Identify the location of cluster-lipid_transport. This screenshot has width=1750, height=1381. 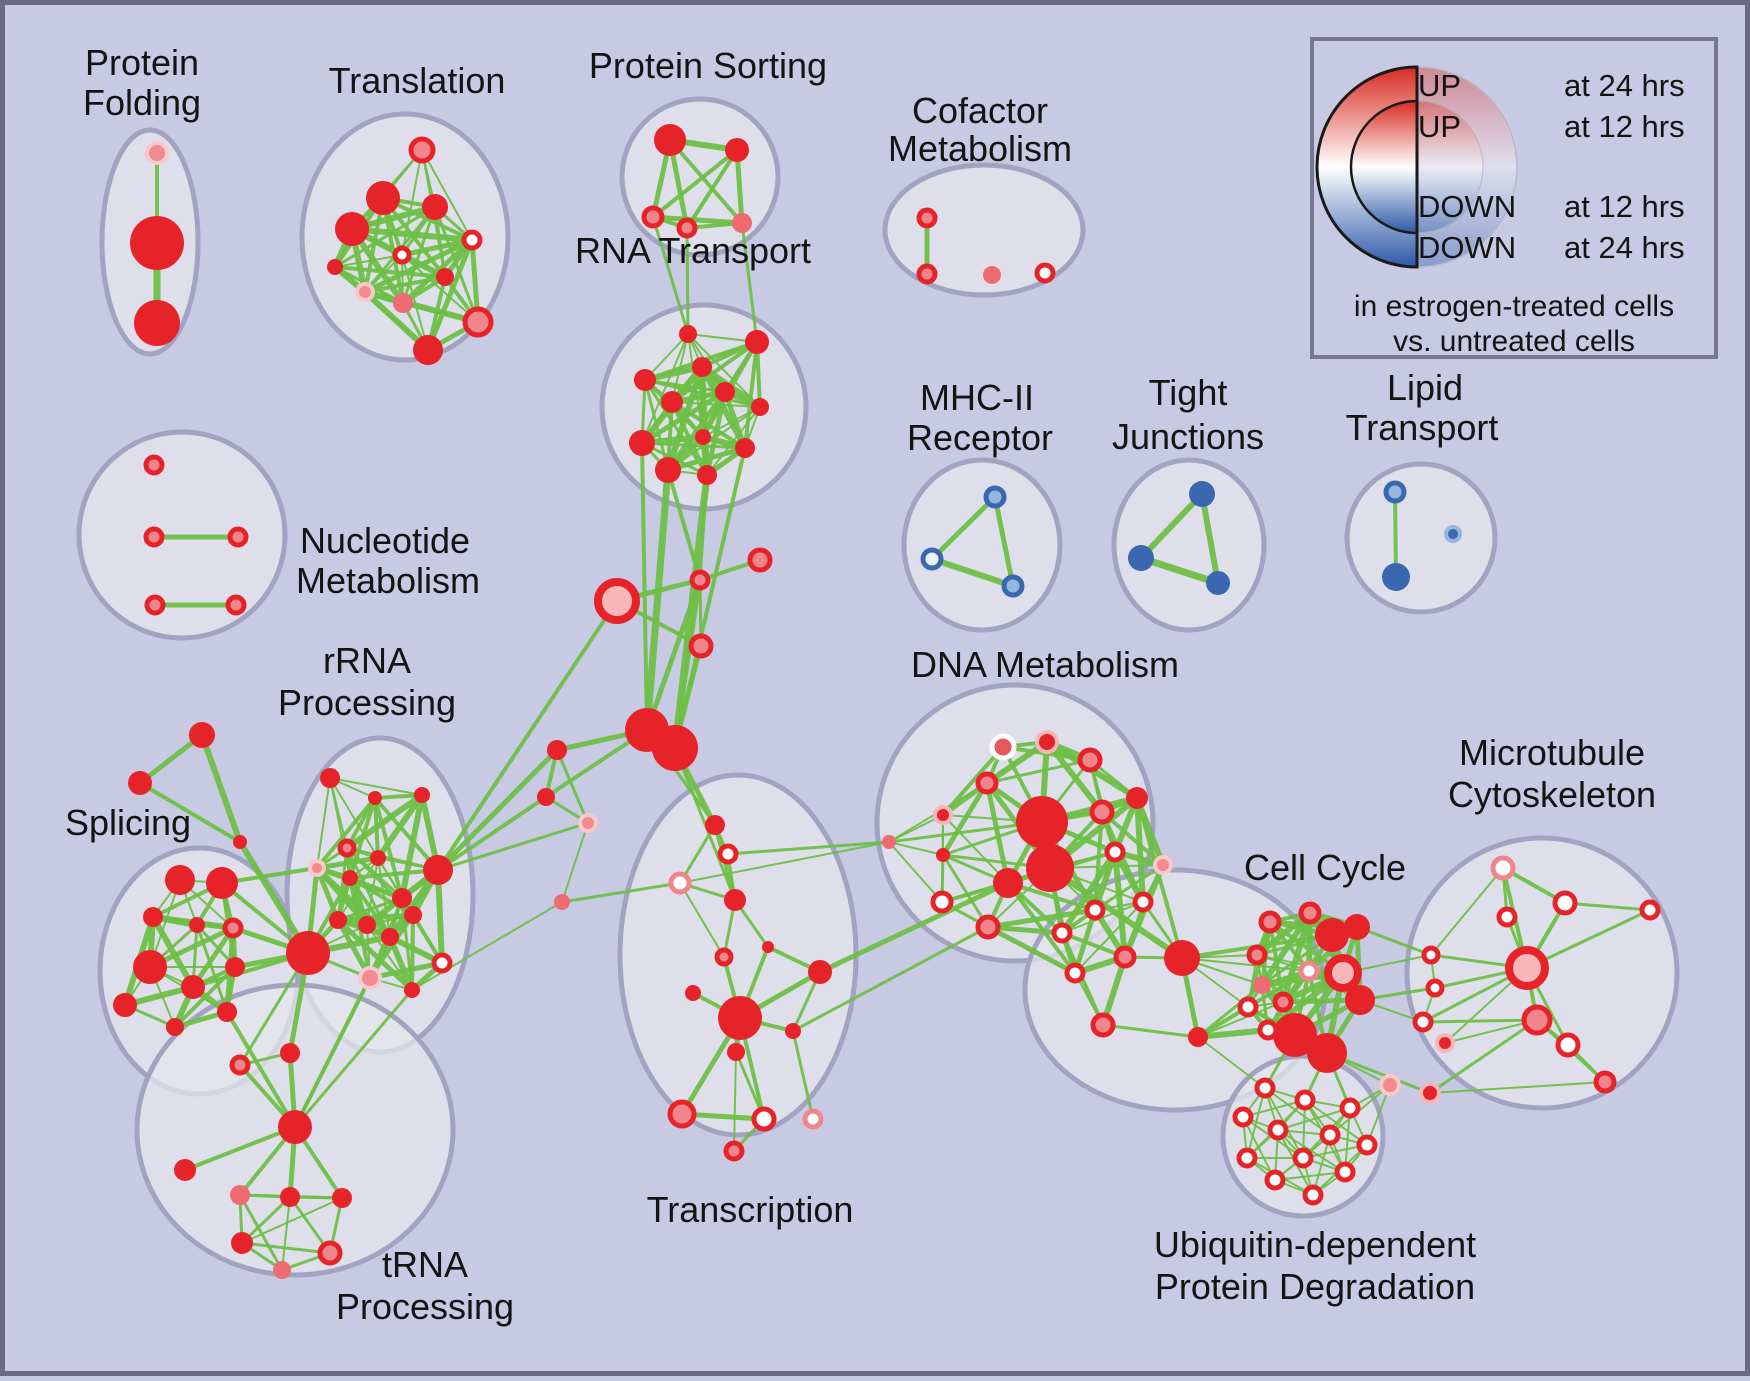
(1421, 538).